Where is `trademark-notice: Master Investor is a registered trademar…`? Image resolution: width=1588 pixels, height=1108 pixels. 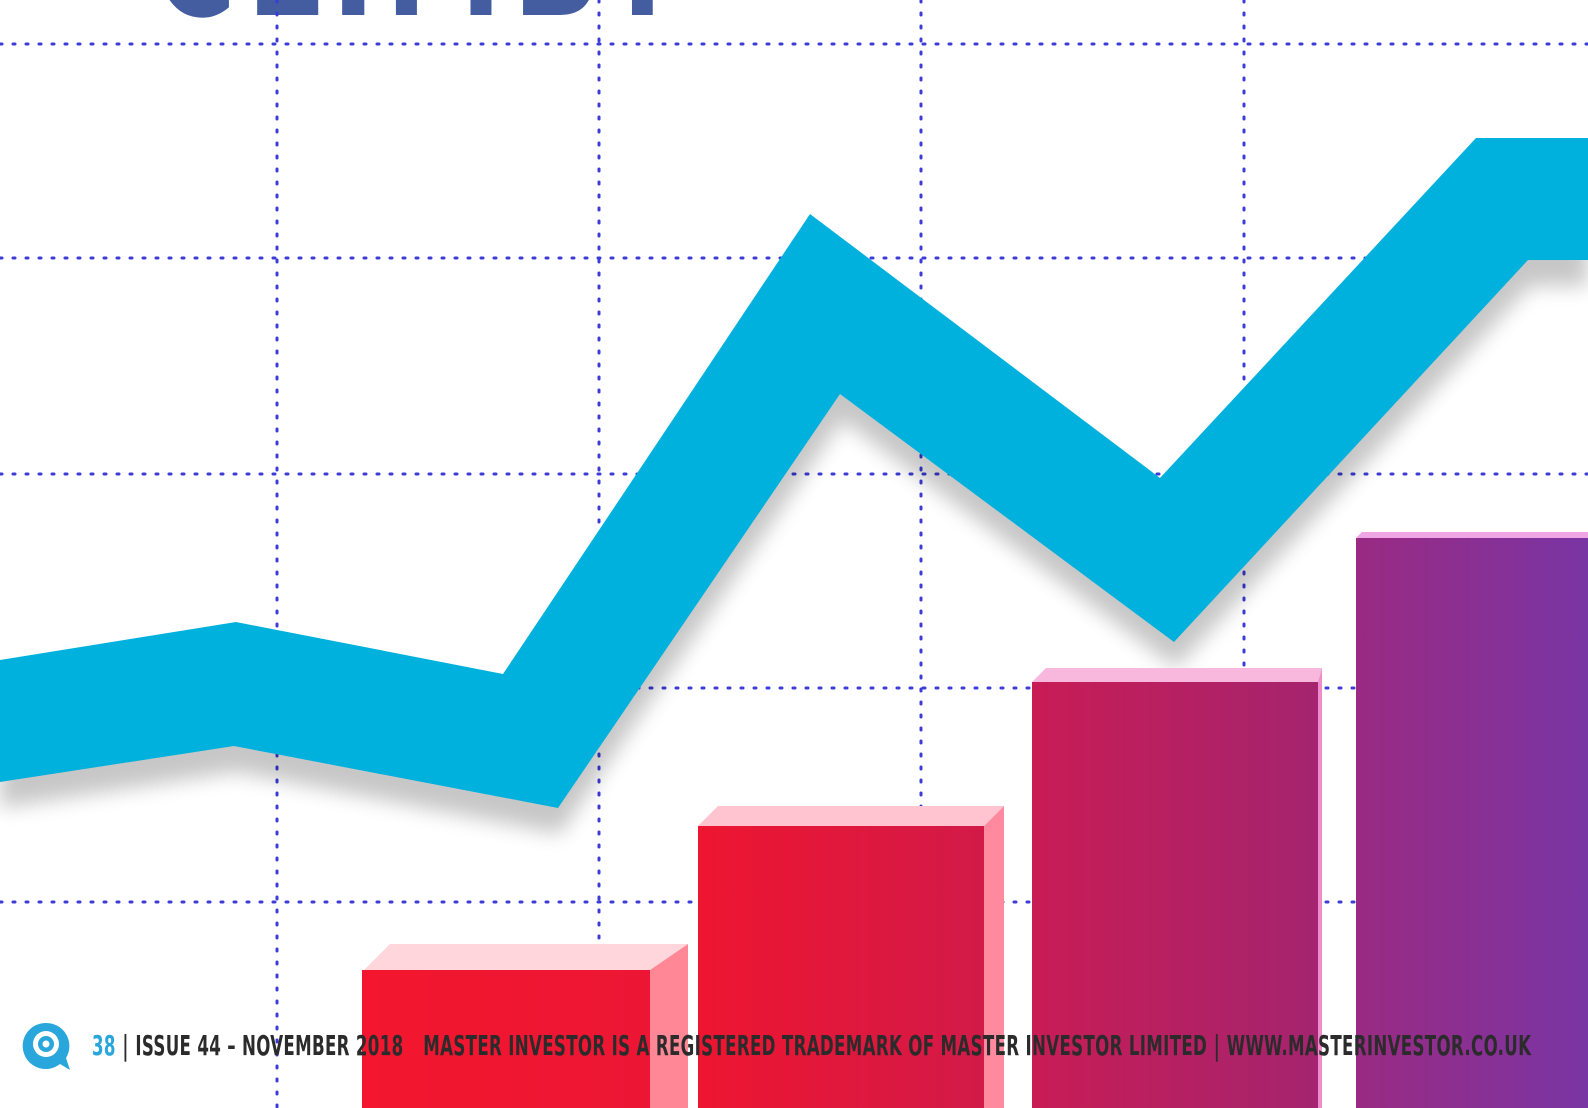
trademark-notice: Master Investor is a registered trademar… is located at coordinates (815, 1045).